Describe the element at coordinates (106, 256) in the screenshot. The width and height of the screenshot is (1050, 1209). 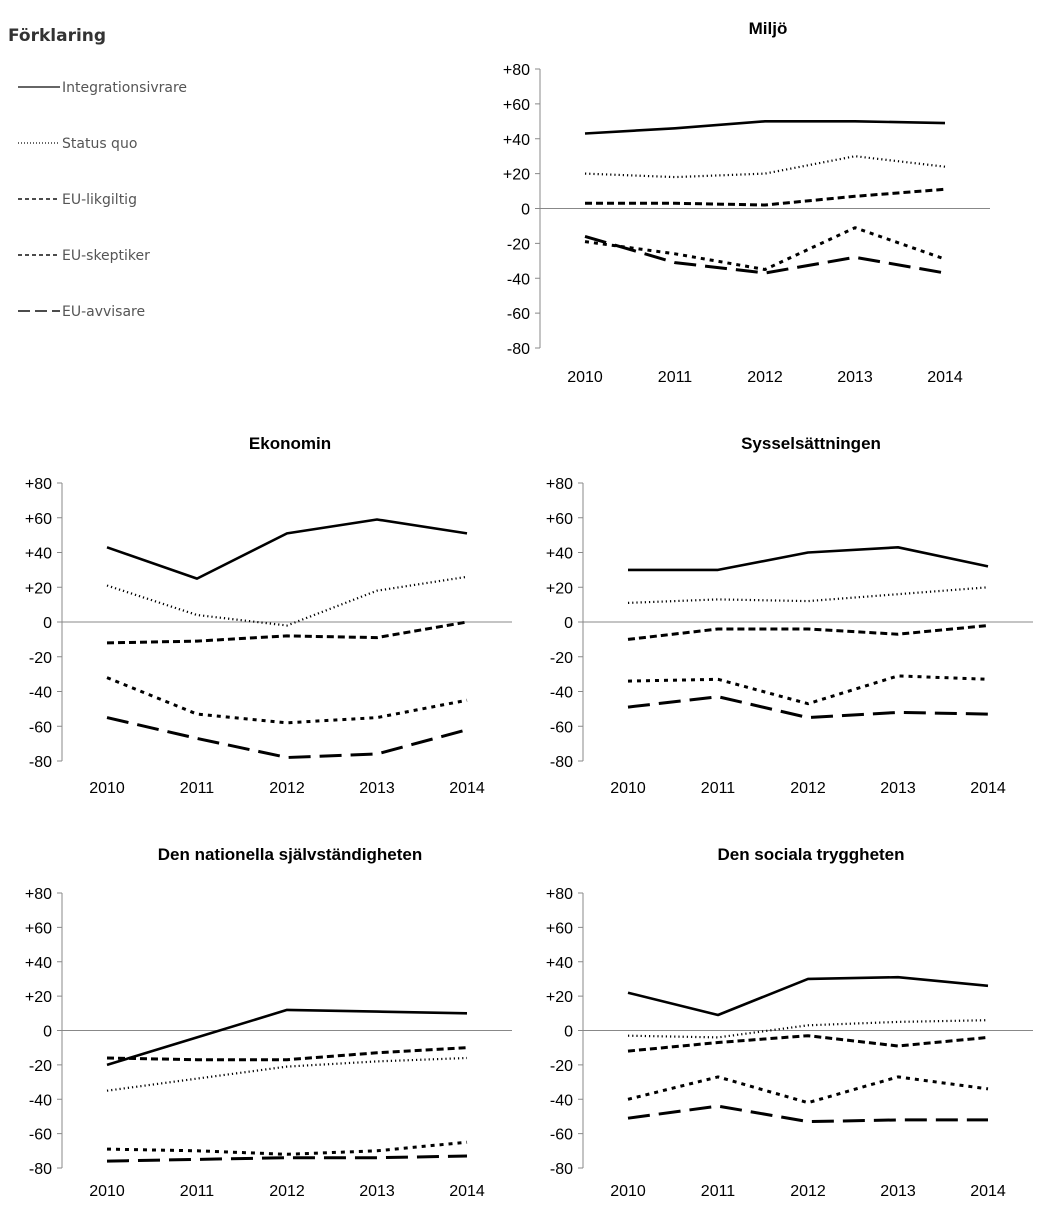
I see `legend-label: EU-skeptiker` at that location.